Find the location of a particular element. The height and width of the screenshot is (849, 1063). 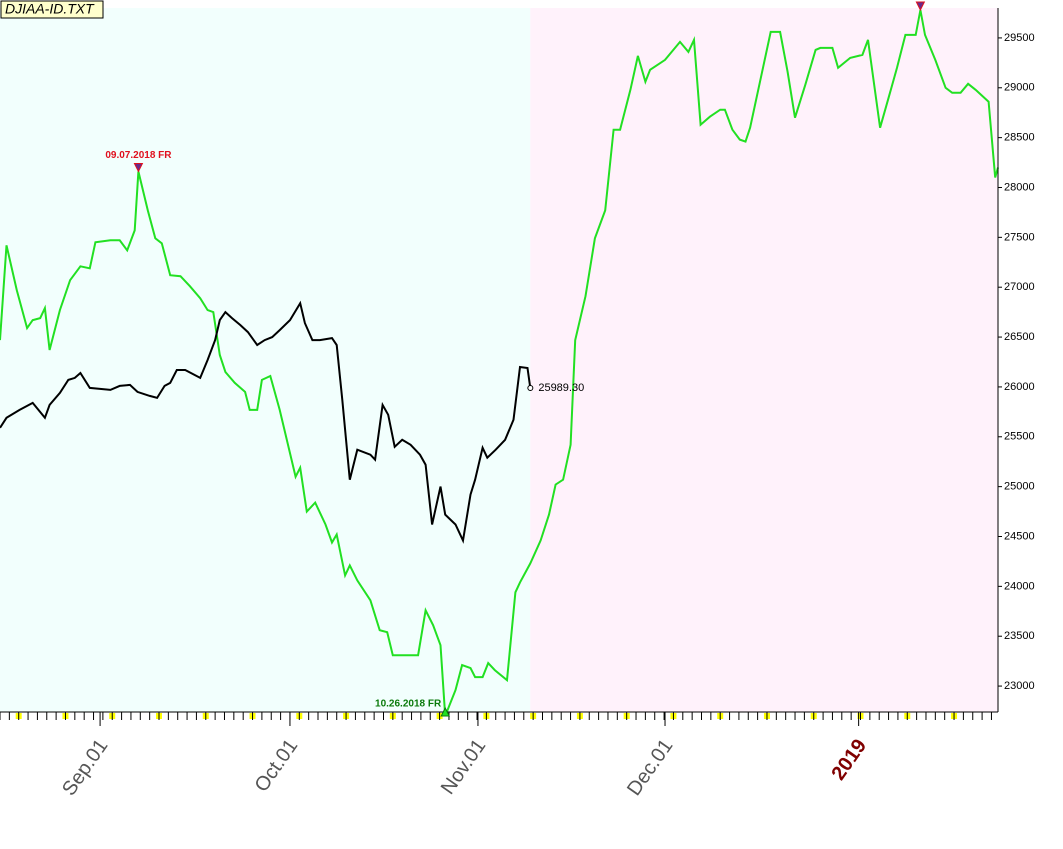

y-tick-label: 26500 is located at coordinates (1019, 337).